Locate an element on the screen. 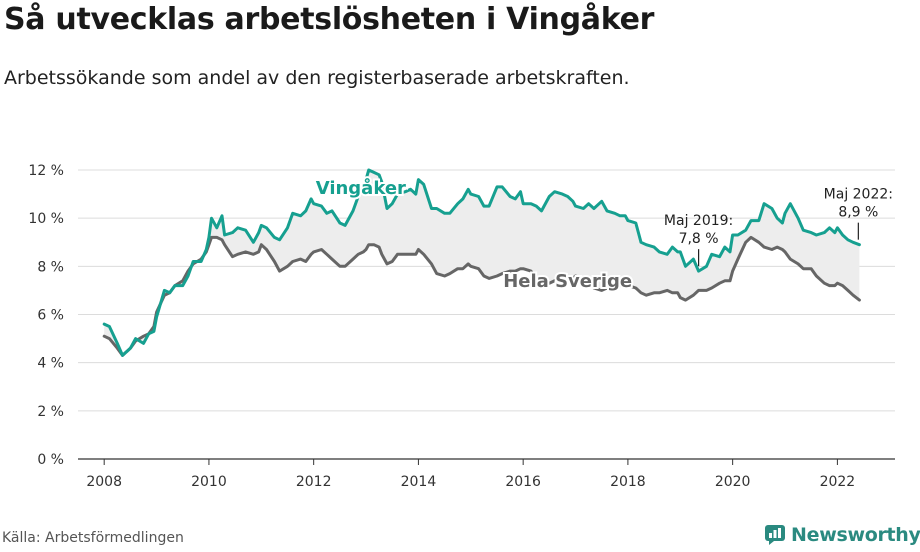 Image resolution: width=920 pixels, height=552 pixels. x-tick-label-3: 2014 is located at coordinates (419, 482).